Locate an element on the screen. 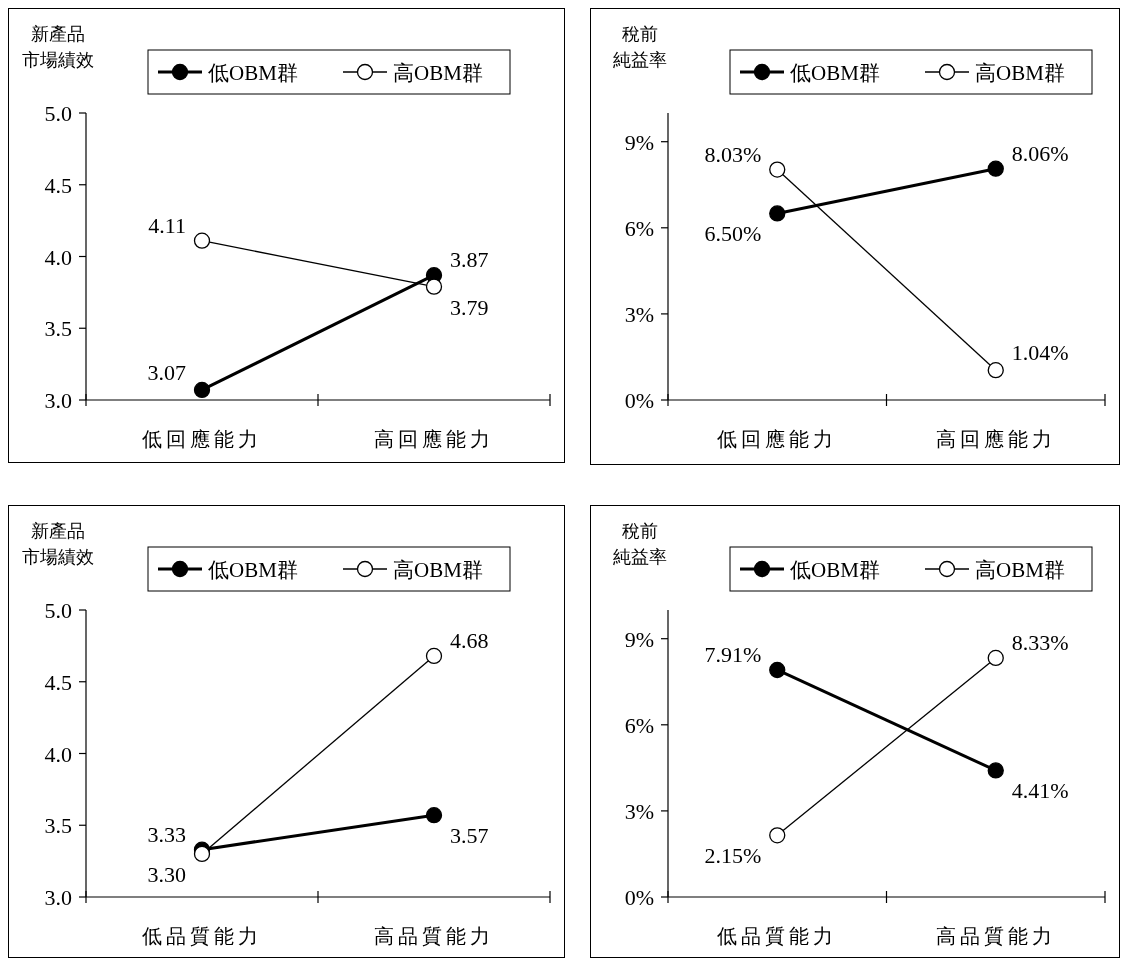  data-label: 3.87 is located at coordinates (469, 260).